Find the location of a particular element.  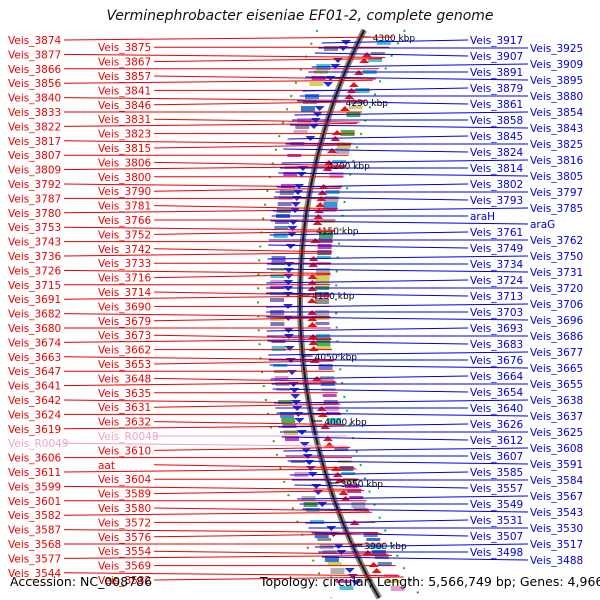

kbp-label: 4300 kbp is located at coordinates (394, 39).